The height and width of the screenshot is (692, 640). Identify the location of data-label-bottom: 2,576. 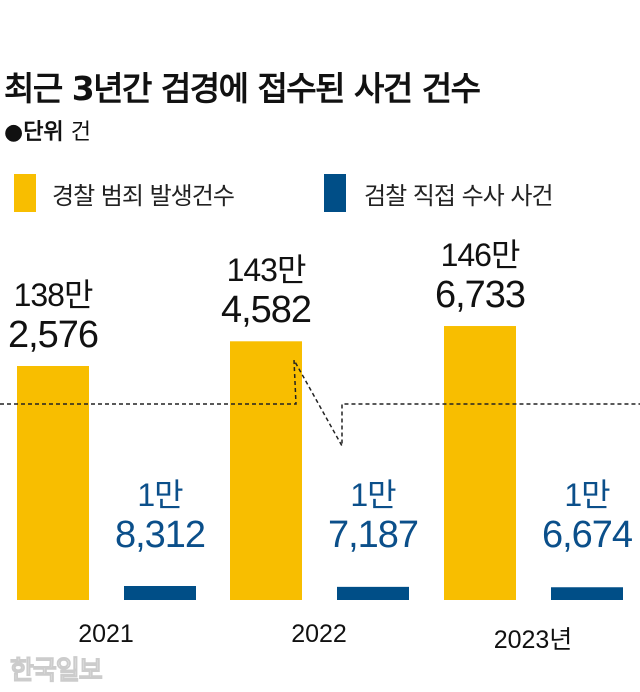
(53, 335).